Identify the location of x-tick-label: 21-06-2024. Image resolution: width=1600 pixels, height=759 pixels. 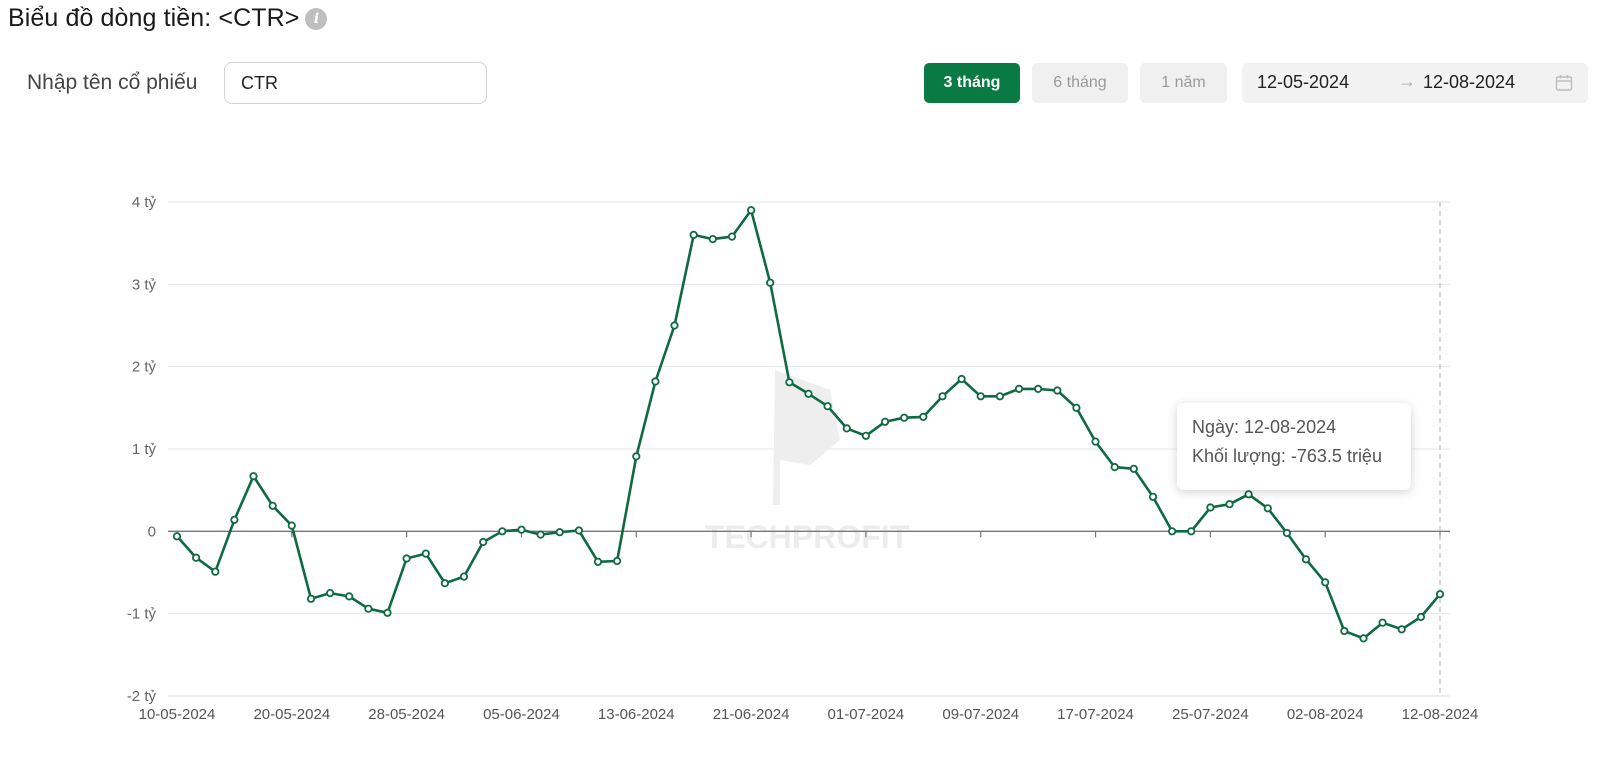
(751, 714).